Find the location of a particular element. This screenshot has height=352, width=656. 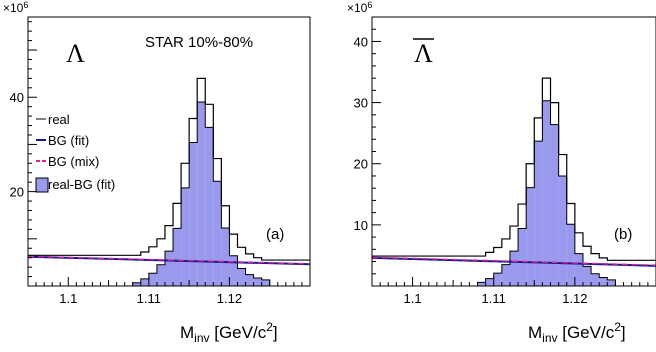

legend-entry: BG (fit) is located at coordinates (68, 140).